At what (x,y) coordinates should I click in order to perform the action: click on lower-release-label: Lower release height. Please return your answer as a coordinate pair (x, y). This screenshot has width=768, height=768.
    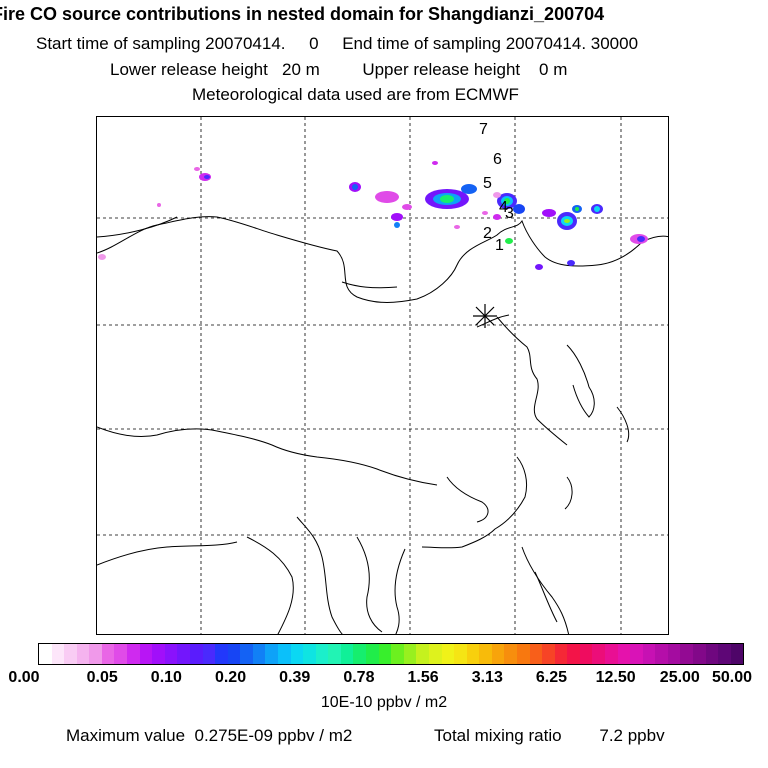
    Looking at the image, I should click on (189, 69).